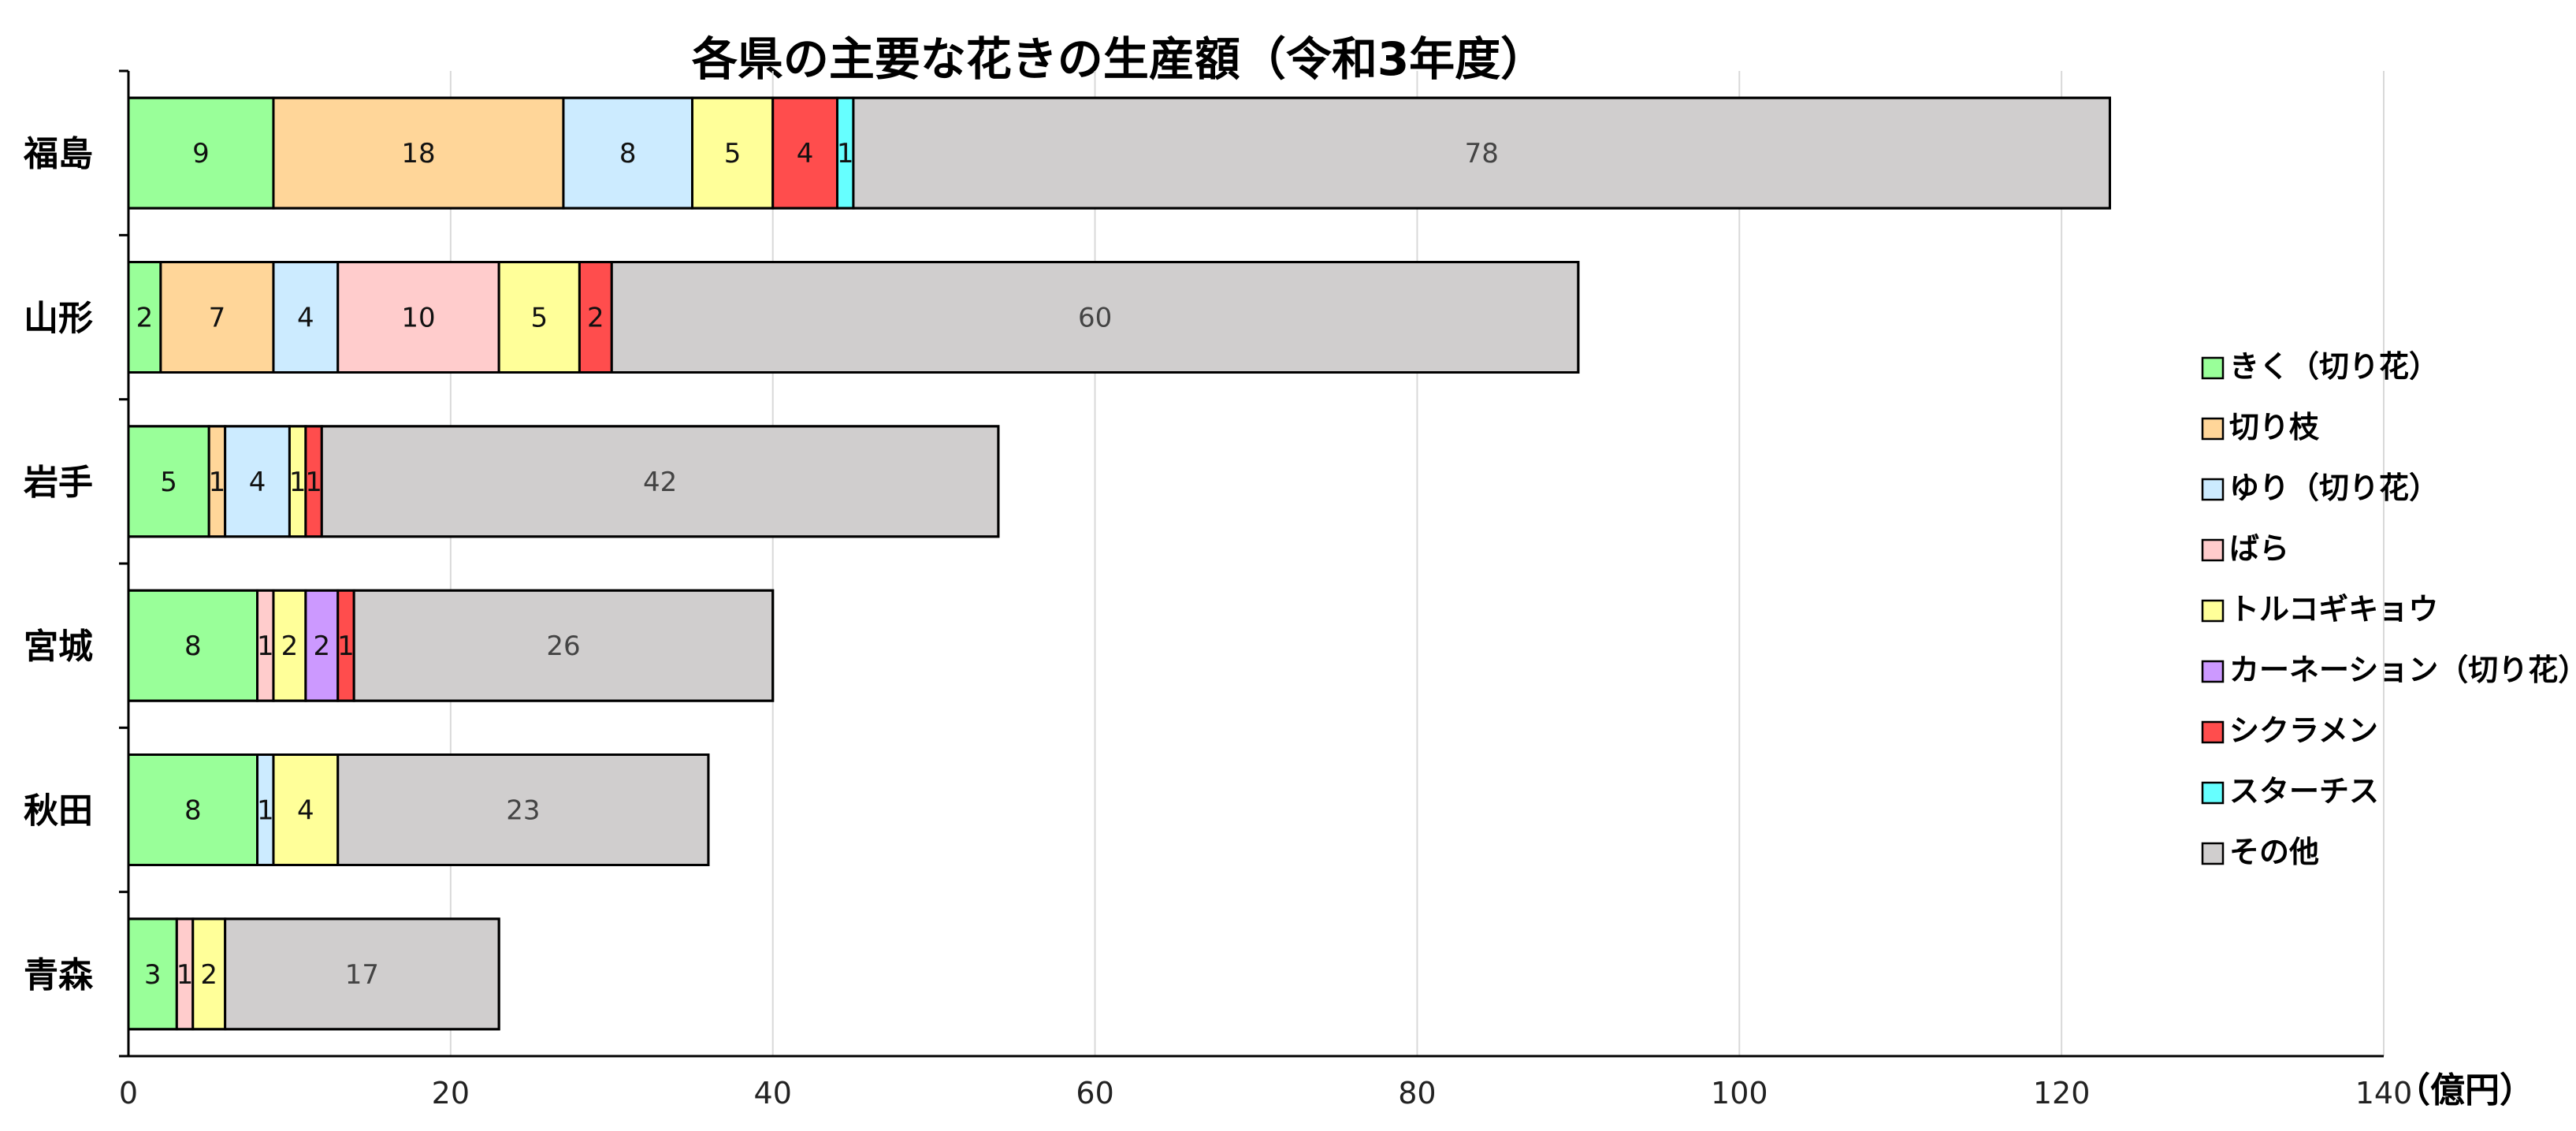 This screenshot has height=1131, width=2576. Describe the element at coordinates (1739, 1093) in the screenshot. I see `x-tick-label: 100` at that location.